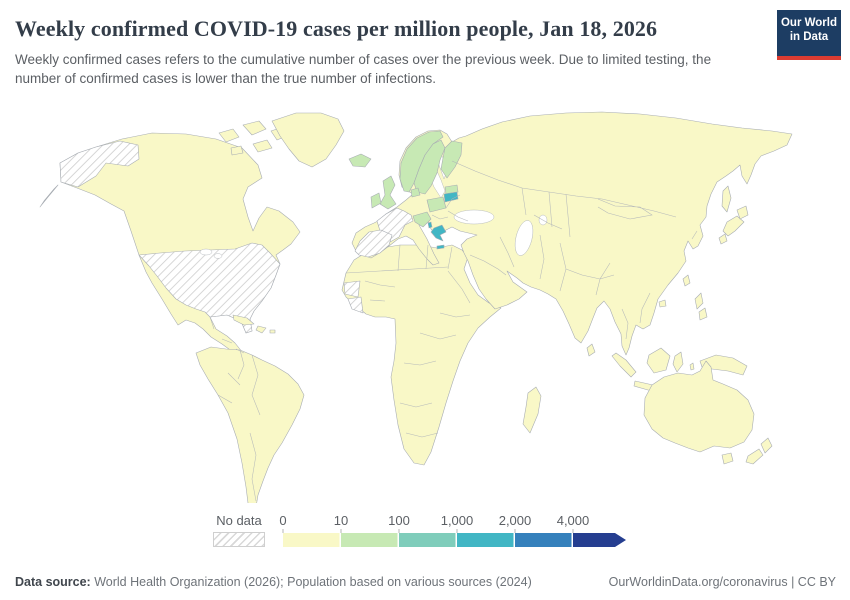 The image size is (850, 600). I want to click on country-finland, so click(451, 159).